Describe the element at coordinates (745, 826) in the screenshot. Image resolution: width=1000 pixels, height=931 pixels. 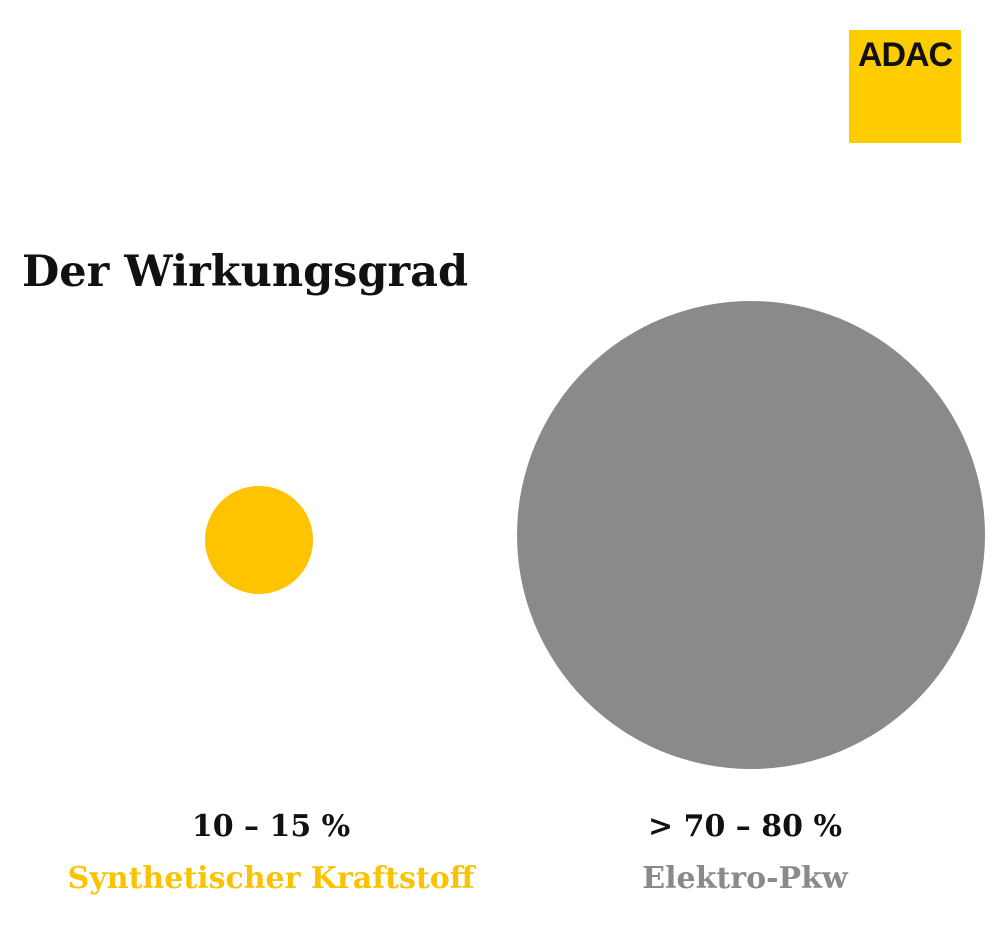
I see `value-text: > 70 – 80 %` at that location.